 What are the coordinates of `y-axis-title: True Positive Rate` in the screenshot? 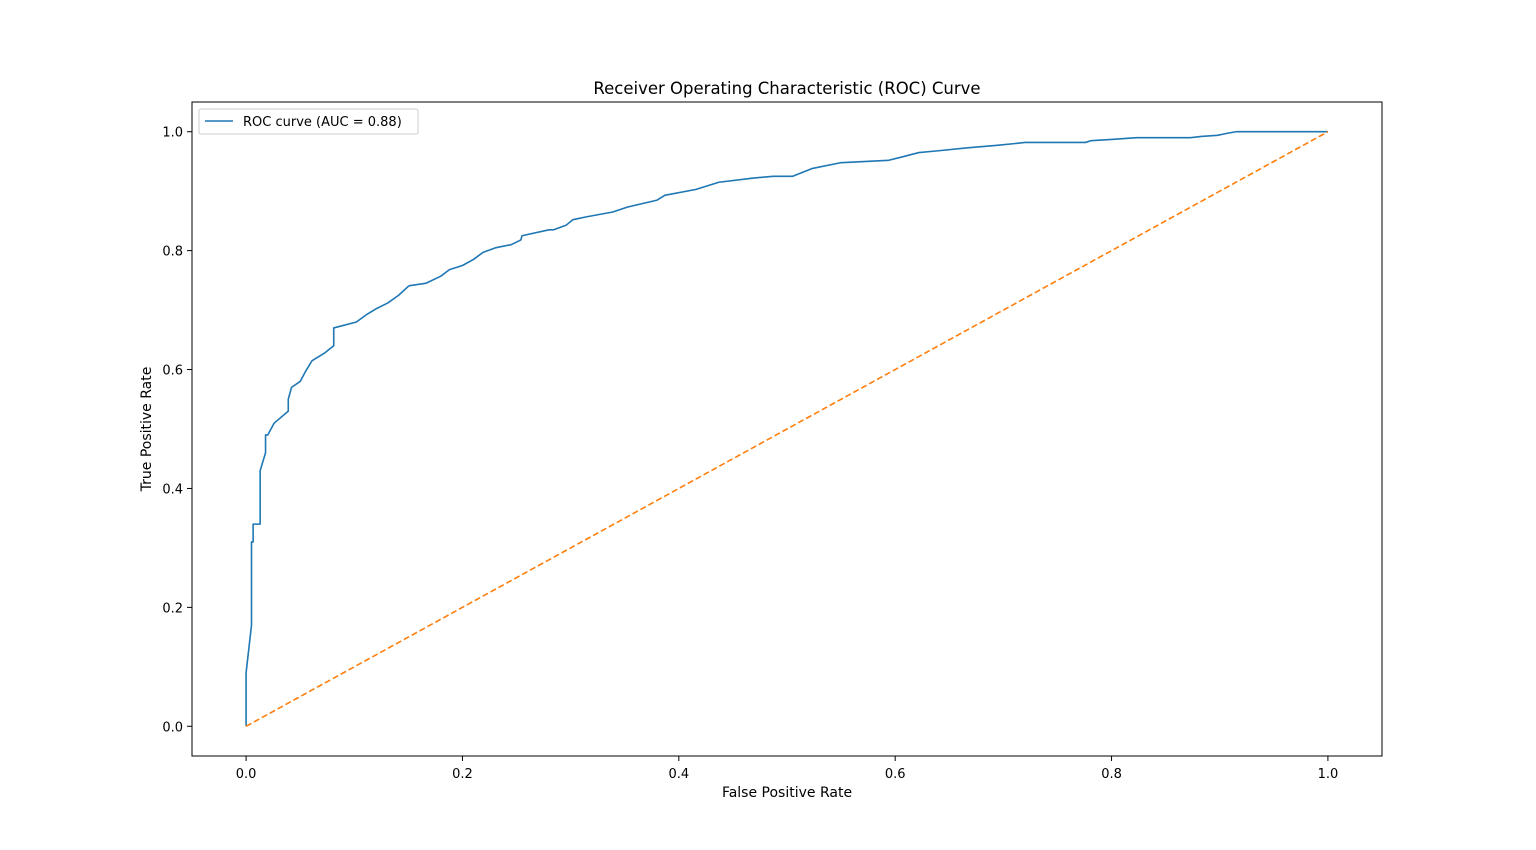 It's located at (147, 430).